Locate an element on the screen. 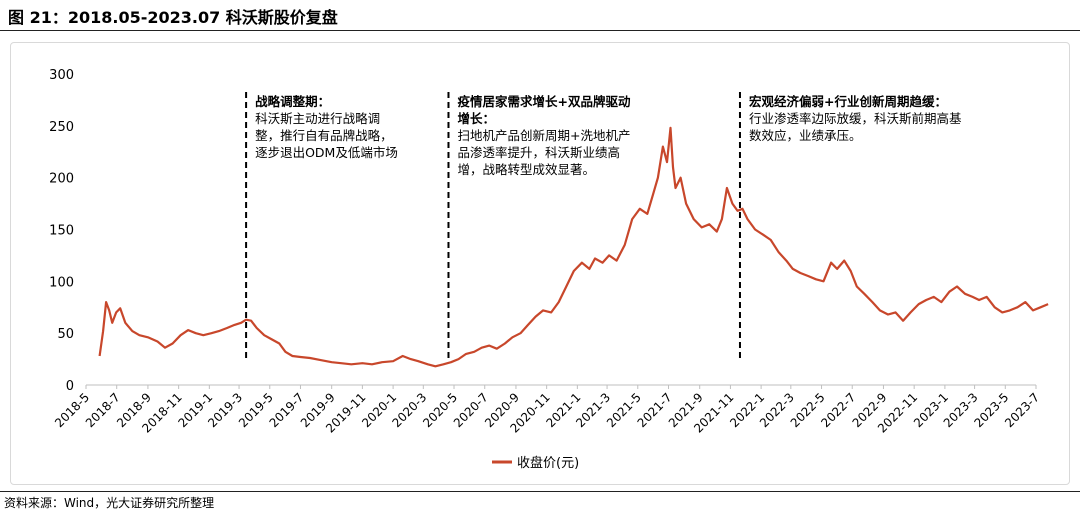 The height and width of the screenshot is (514, 1080). x-tick-label: 2023-7 is located at coordinates (1022, 410).